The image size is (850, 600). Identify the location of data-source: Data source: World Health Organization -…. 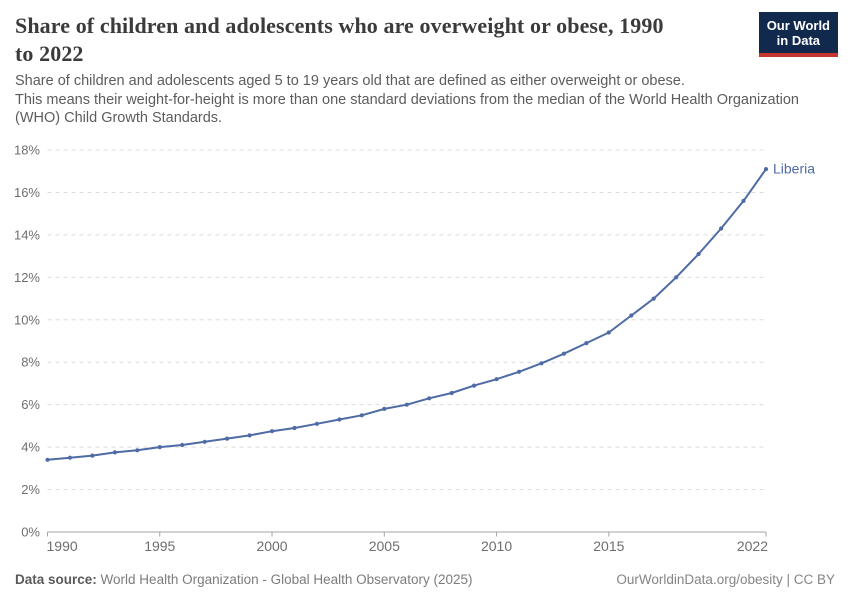
(243, 579).